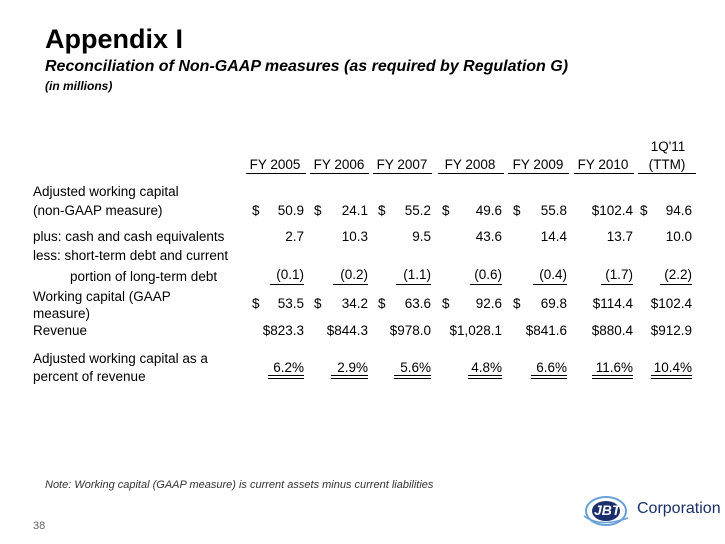 The height and width of the screenshot is (544, 725). What do you see at coordinates (614, 367) in the screenshot?
I see `cell-percent-2010: 11.6%` at bounding box center [614, 367].